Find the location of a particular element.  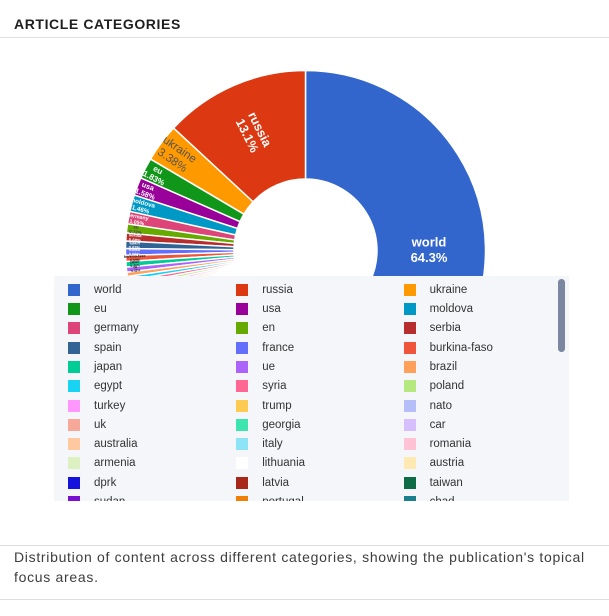

svg-text: 0.42% is located at coordinates (136, 270).